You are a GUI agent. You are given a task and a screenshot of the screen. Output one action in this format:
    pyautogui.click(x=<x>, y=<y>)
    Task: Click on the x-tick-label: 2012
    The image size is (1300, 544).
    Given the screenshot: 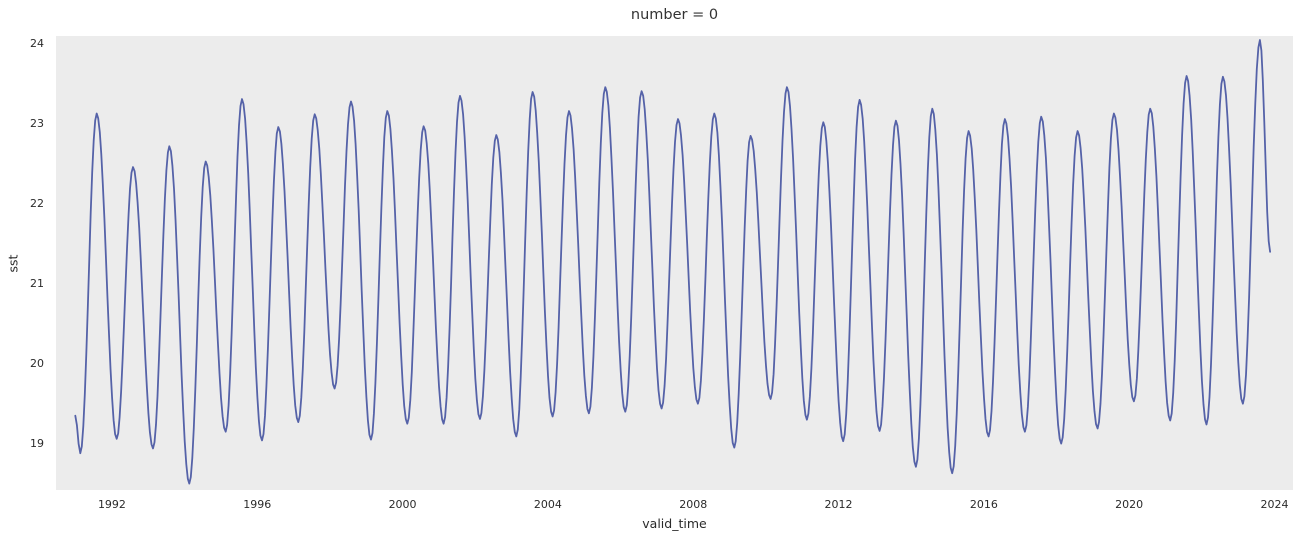 What is the action you would take?
    pyautogui.click(x=838, y=504)
    